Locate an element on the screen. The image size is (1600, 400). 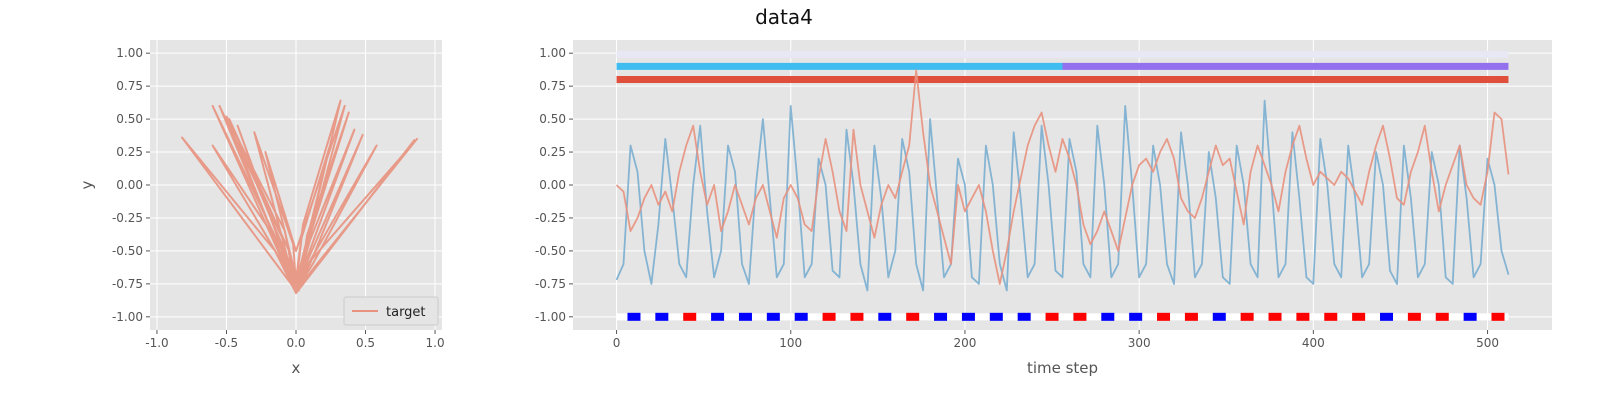
trajectory-y-ticks: 1.00 0.75 0.50 0.25 0.00 -0.25 -0.50 -0.75 -1.00 is located at coordinates (131, 185).